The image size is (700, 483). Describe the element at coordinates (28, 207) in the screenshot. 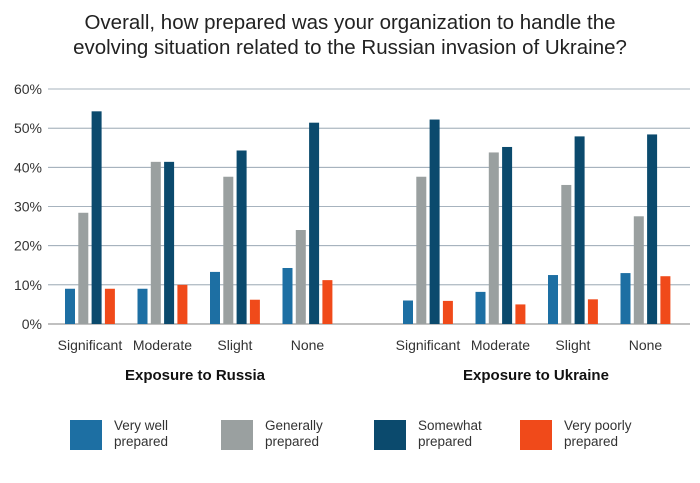

I see `y-tick-label: 30%` at that location.